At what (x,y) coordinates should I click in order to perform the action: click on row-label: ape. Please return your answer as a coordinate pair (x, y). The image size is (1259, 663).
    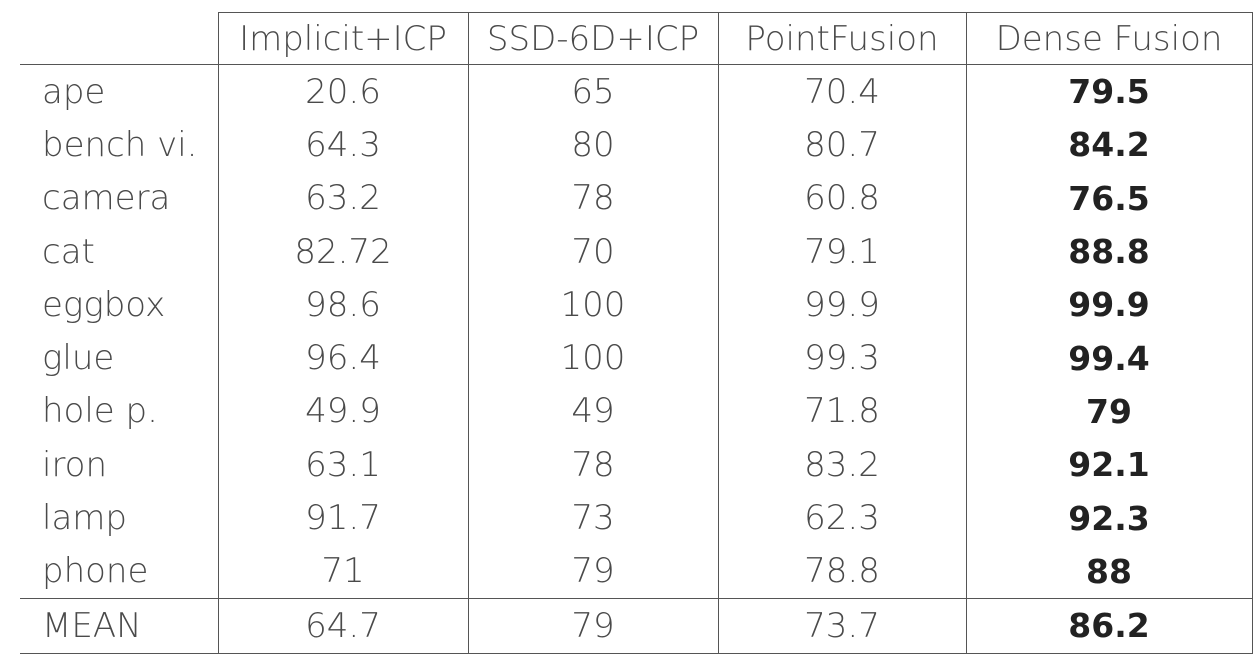
    Looking at the image, I should click on (74, 91).